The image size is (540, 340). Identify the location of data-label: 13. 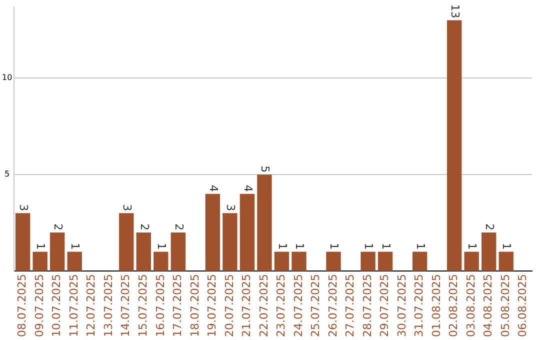
(455, 11).